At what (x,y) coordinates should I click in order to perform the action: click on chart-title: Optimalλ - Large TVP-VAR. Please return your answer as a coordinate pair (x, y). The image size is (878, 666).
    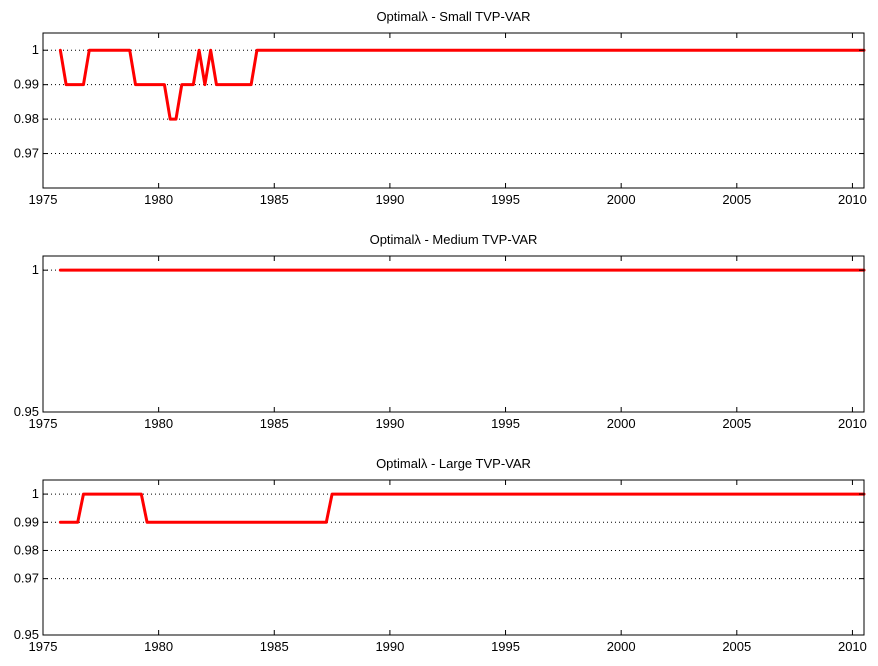
    Looking at the image, I should click on (453, 463).